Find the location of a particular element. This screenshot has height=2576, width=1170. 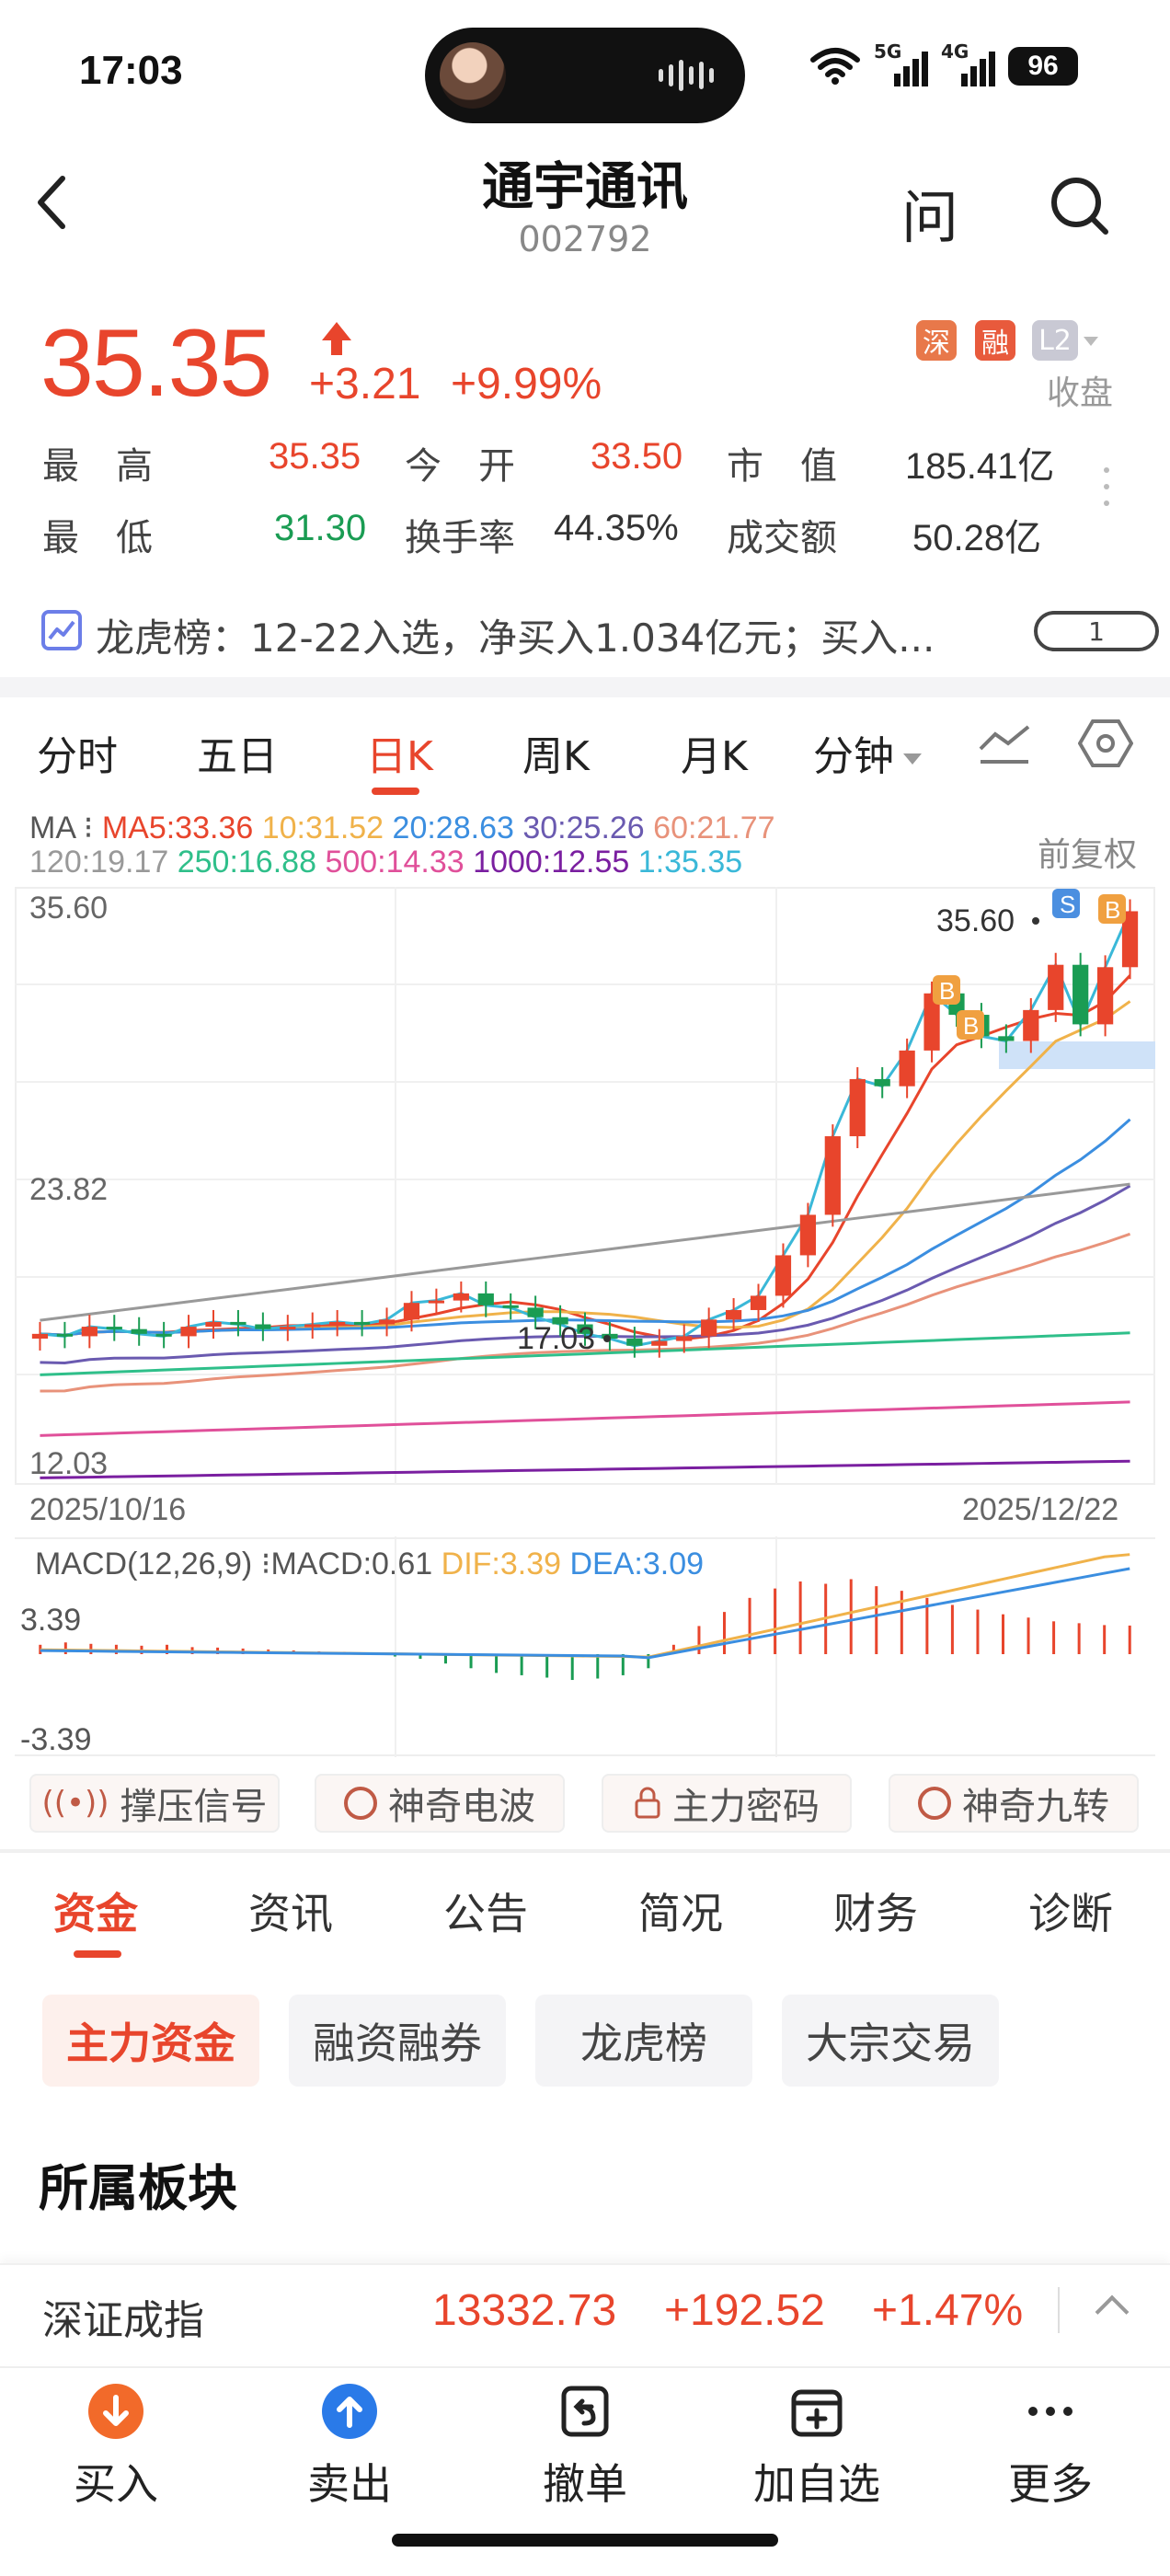

tab-minute: 分钟 is located at coordinates (867, 752).